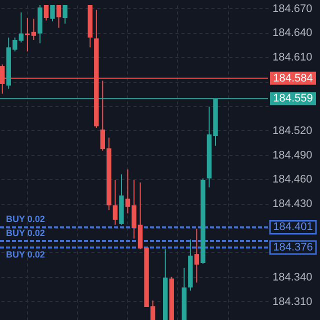 The image size is (320, 320). What do you see at coordinates (293, 98) in the screenshot?
I see `ref-line-label: 184.559` at bounding box center [293, 98].